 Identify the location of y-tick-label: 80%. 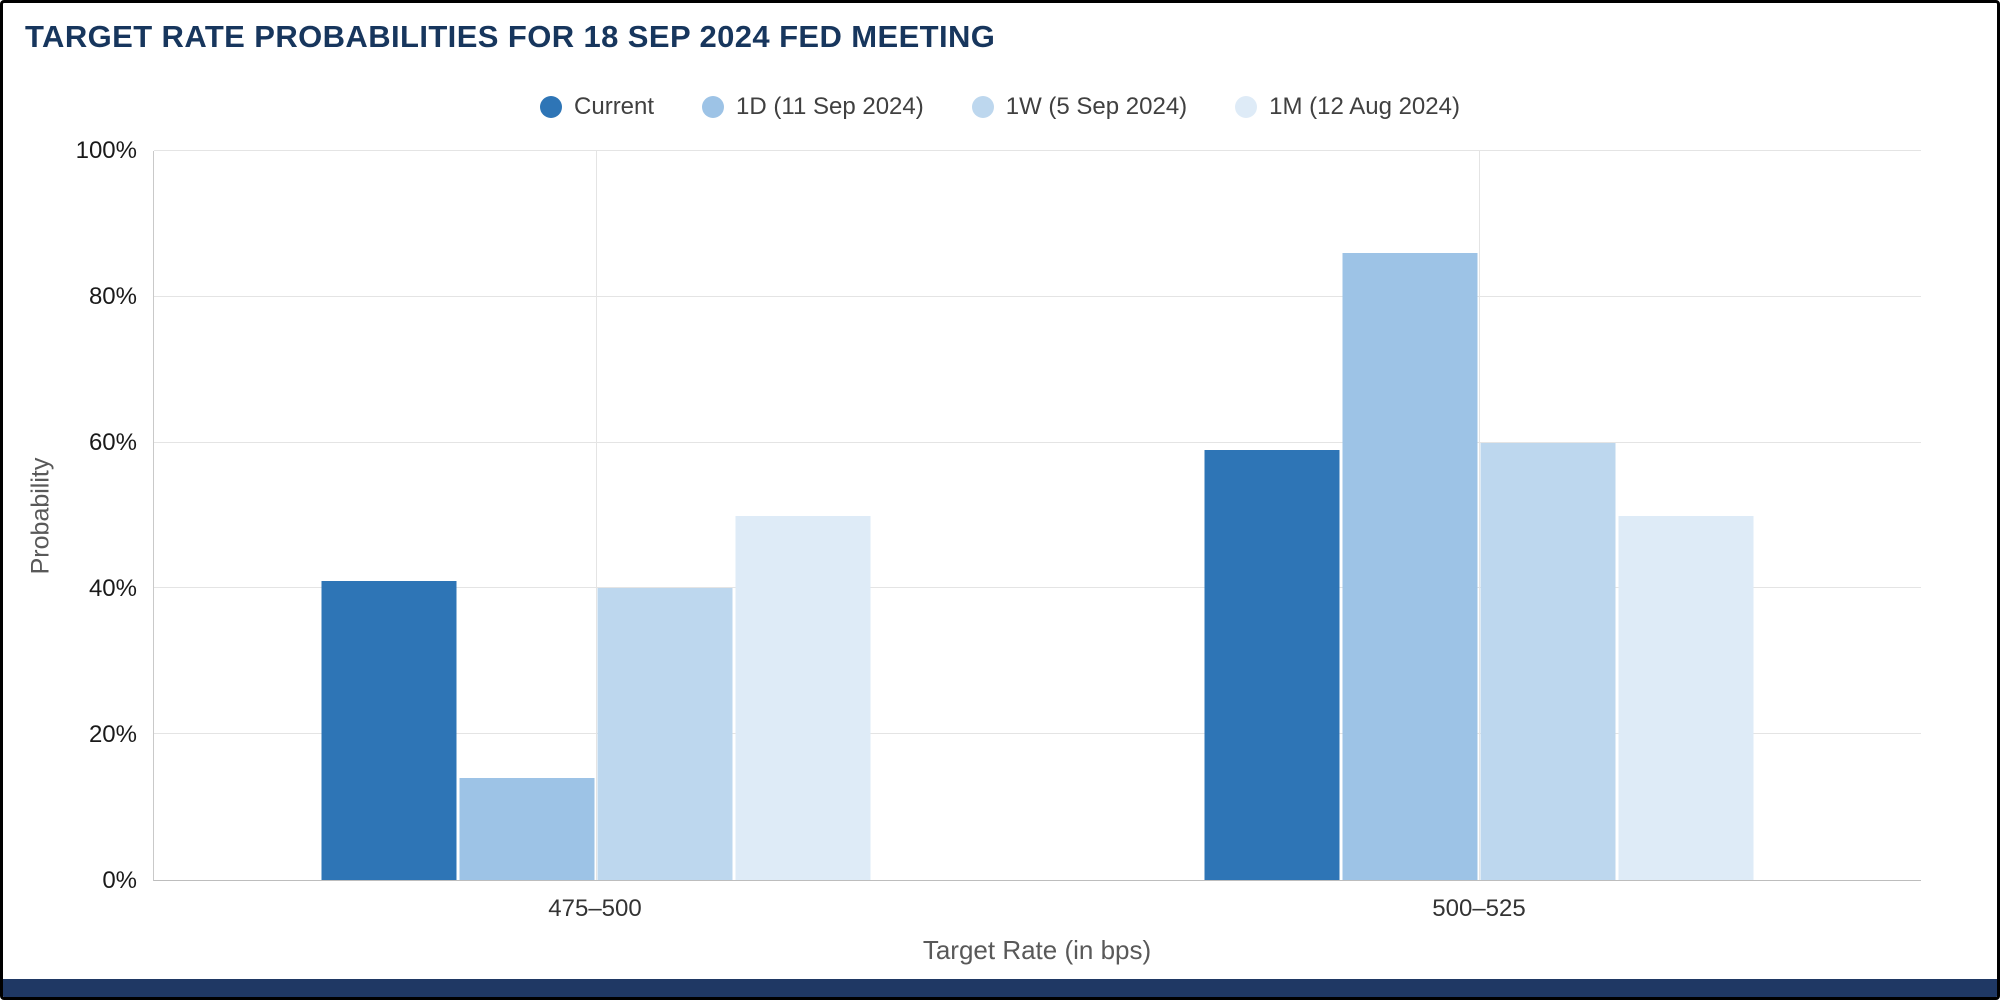
(112, 296).